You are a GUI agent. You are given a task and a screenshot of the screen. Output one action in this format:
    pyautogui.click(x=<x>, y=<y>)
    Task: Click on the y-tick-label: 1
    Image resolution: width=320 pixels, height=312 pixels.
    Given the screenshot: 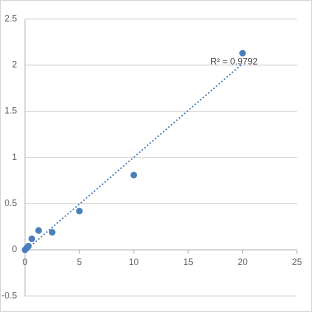 What is the action you would take?
    pyautogui.click(x=14, y=157)
    